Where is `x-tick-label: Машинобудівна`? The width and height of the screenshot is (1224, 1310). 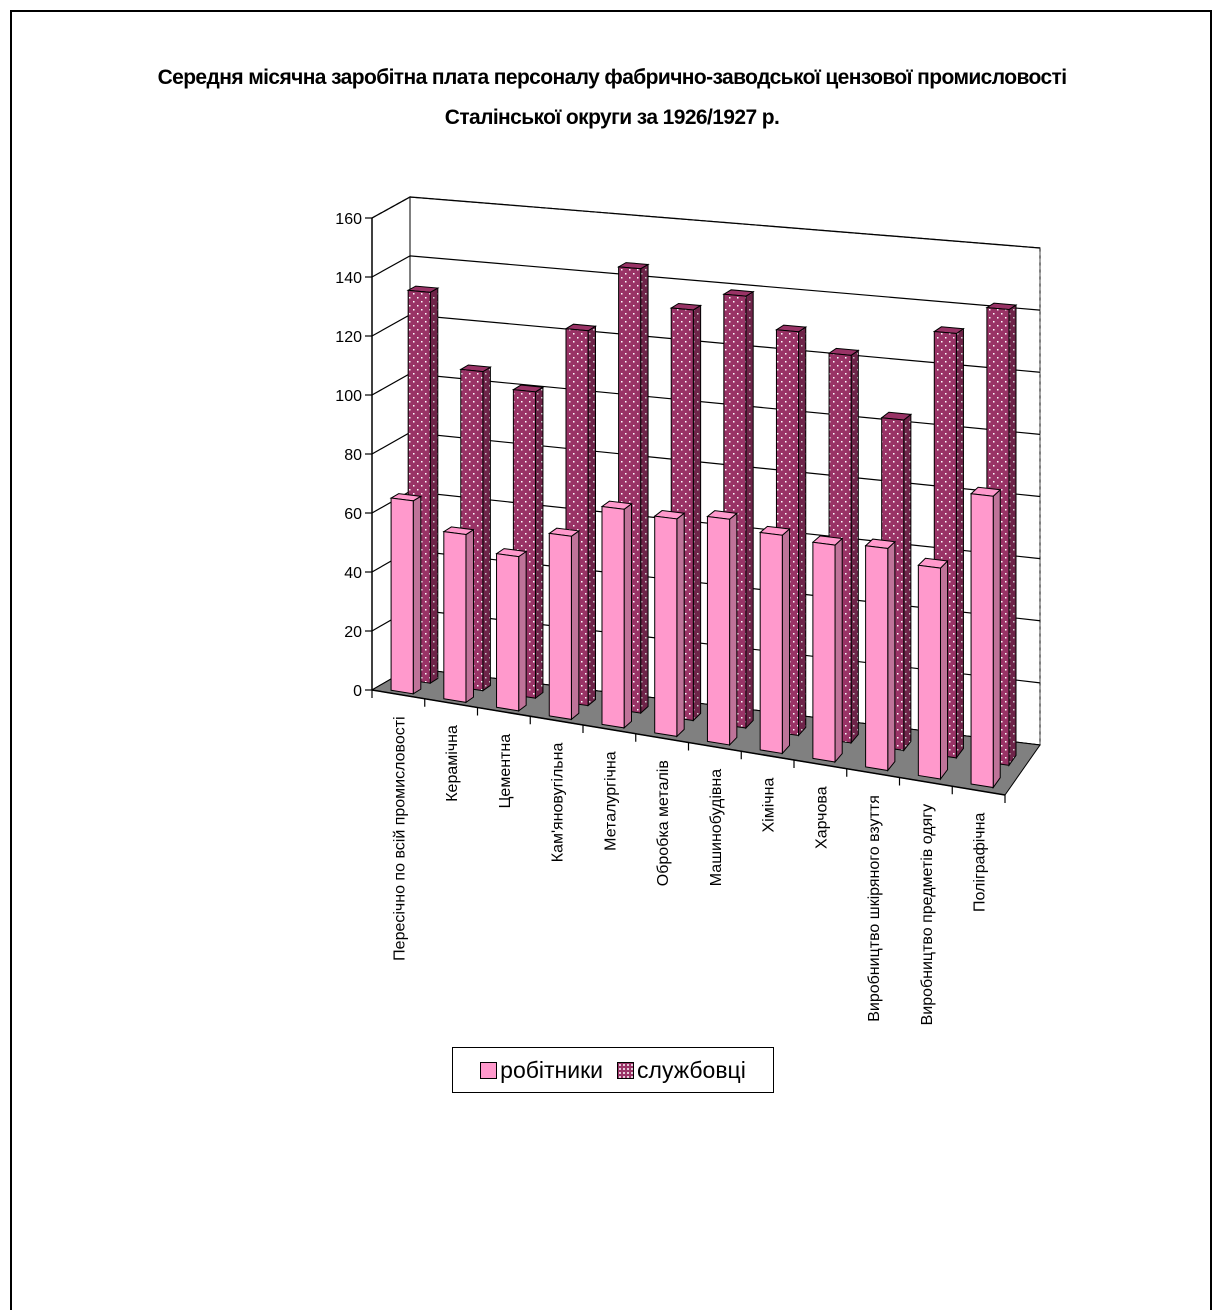
x-tick-label: Машинобудівна is located at coordinates (716, 827).